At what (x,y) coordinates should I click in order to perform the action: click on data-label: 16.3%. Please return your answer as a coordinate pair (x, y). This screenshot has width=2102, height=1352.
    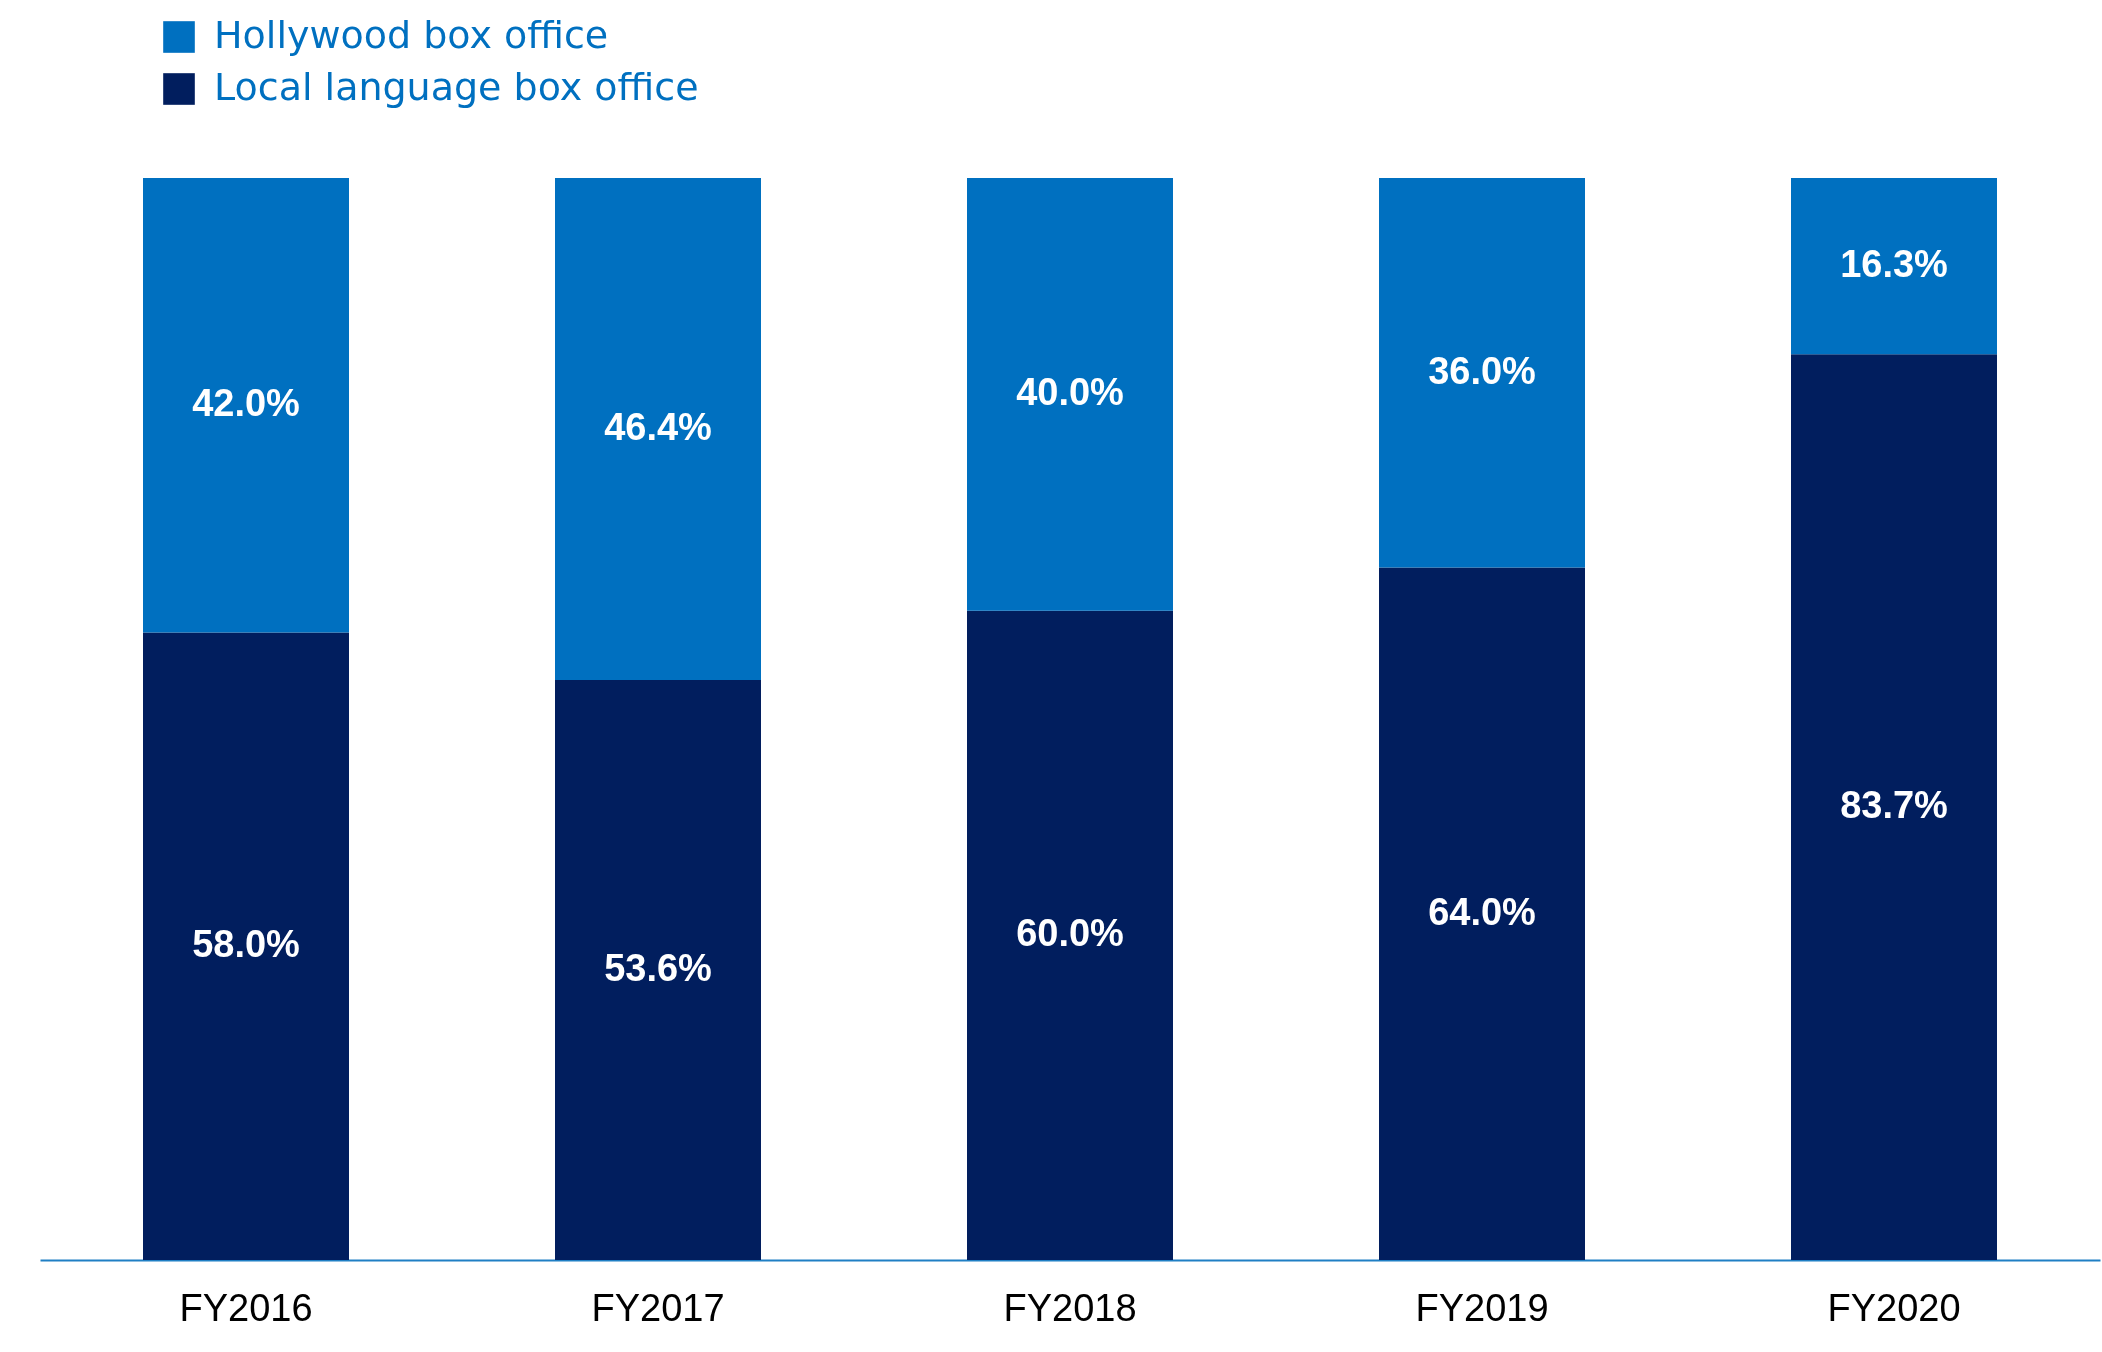
    Looking at the image, I should click on (1894, 264).